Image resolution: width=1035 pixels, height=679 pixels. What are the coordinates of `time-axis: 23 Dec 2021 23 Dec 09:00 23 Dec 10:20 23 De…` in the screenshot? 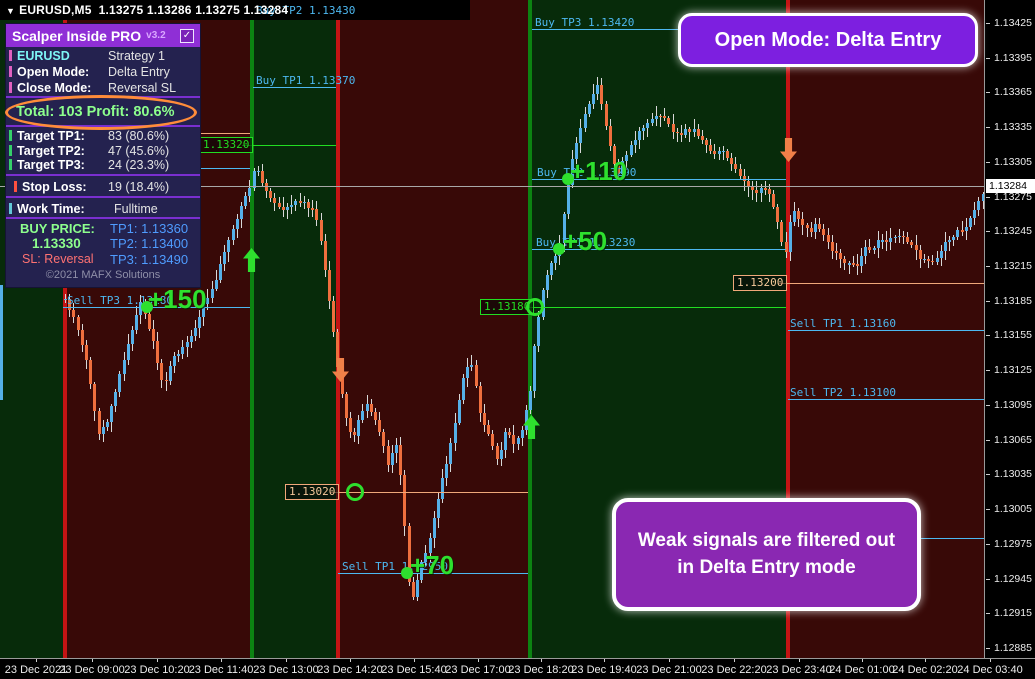 It's located at (517, 668).